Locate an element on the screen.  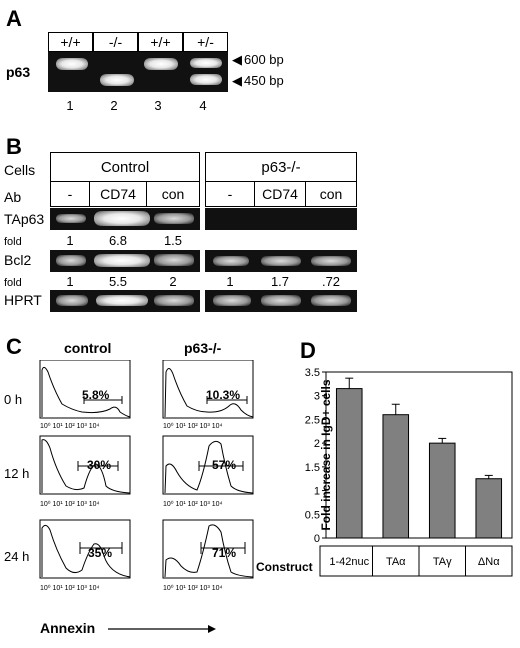
fold-increase-bar-chart: 0 0.5 1 1.5 2 2.5 3 3.5 1-42nuc TAα TAγ ΔNα is located at coordinates (409, 472).